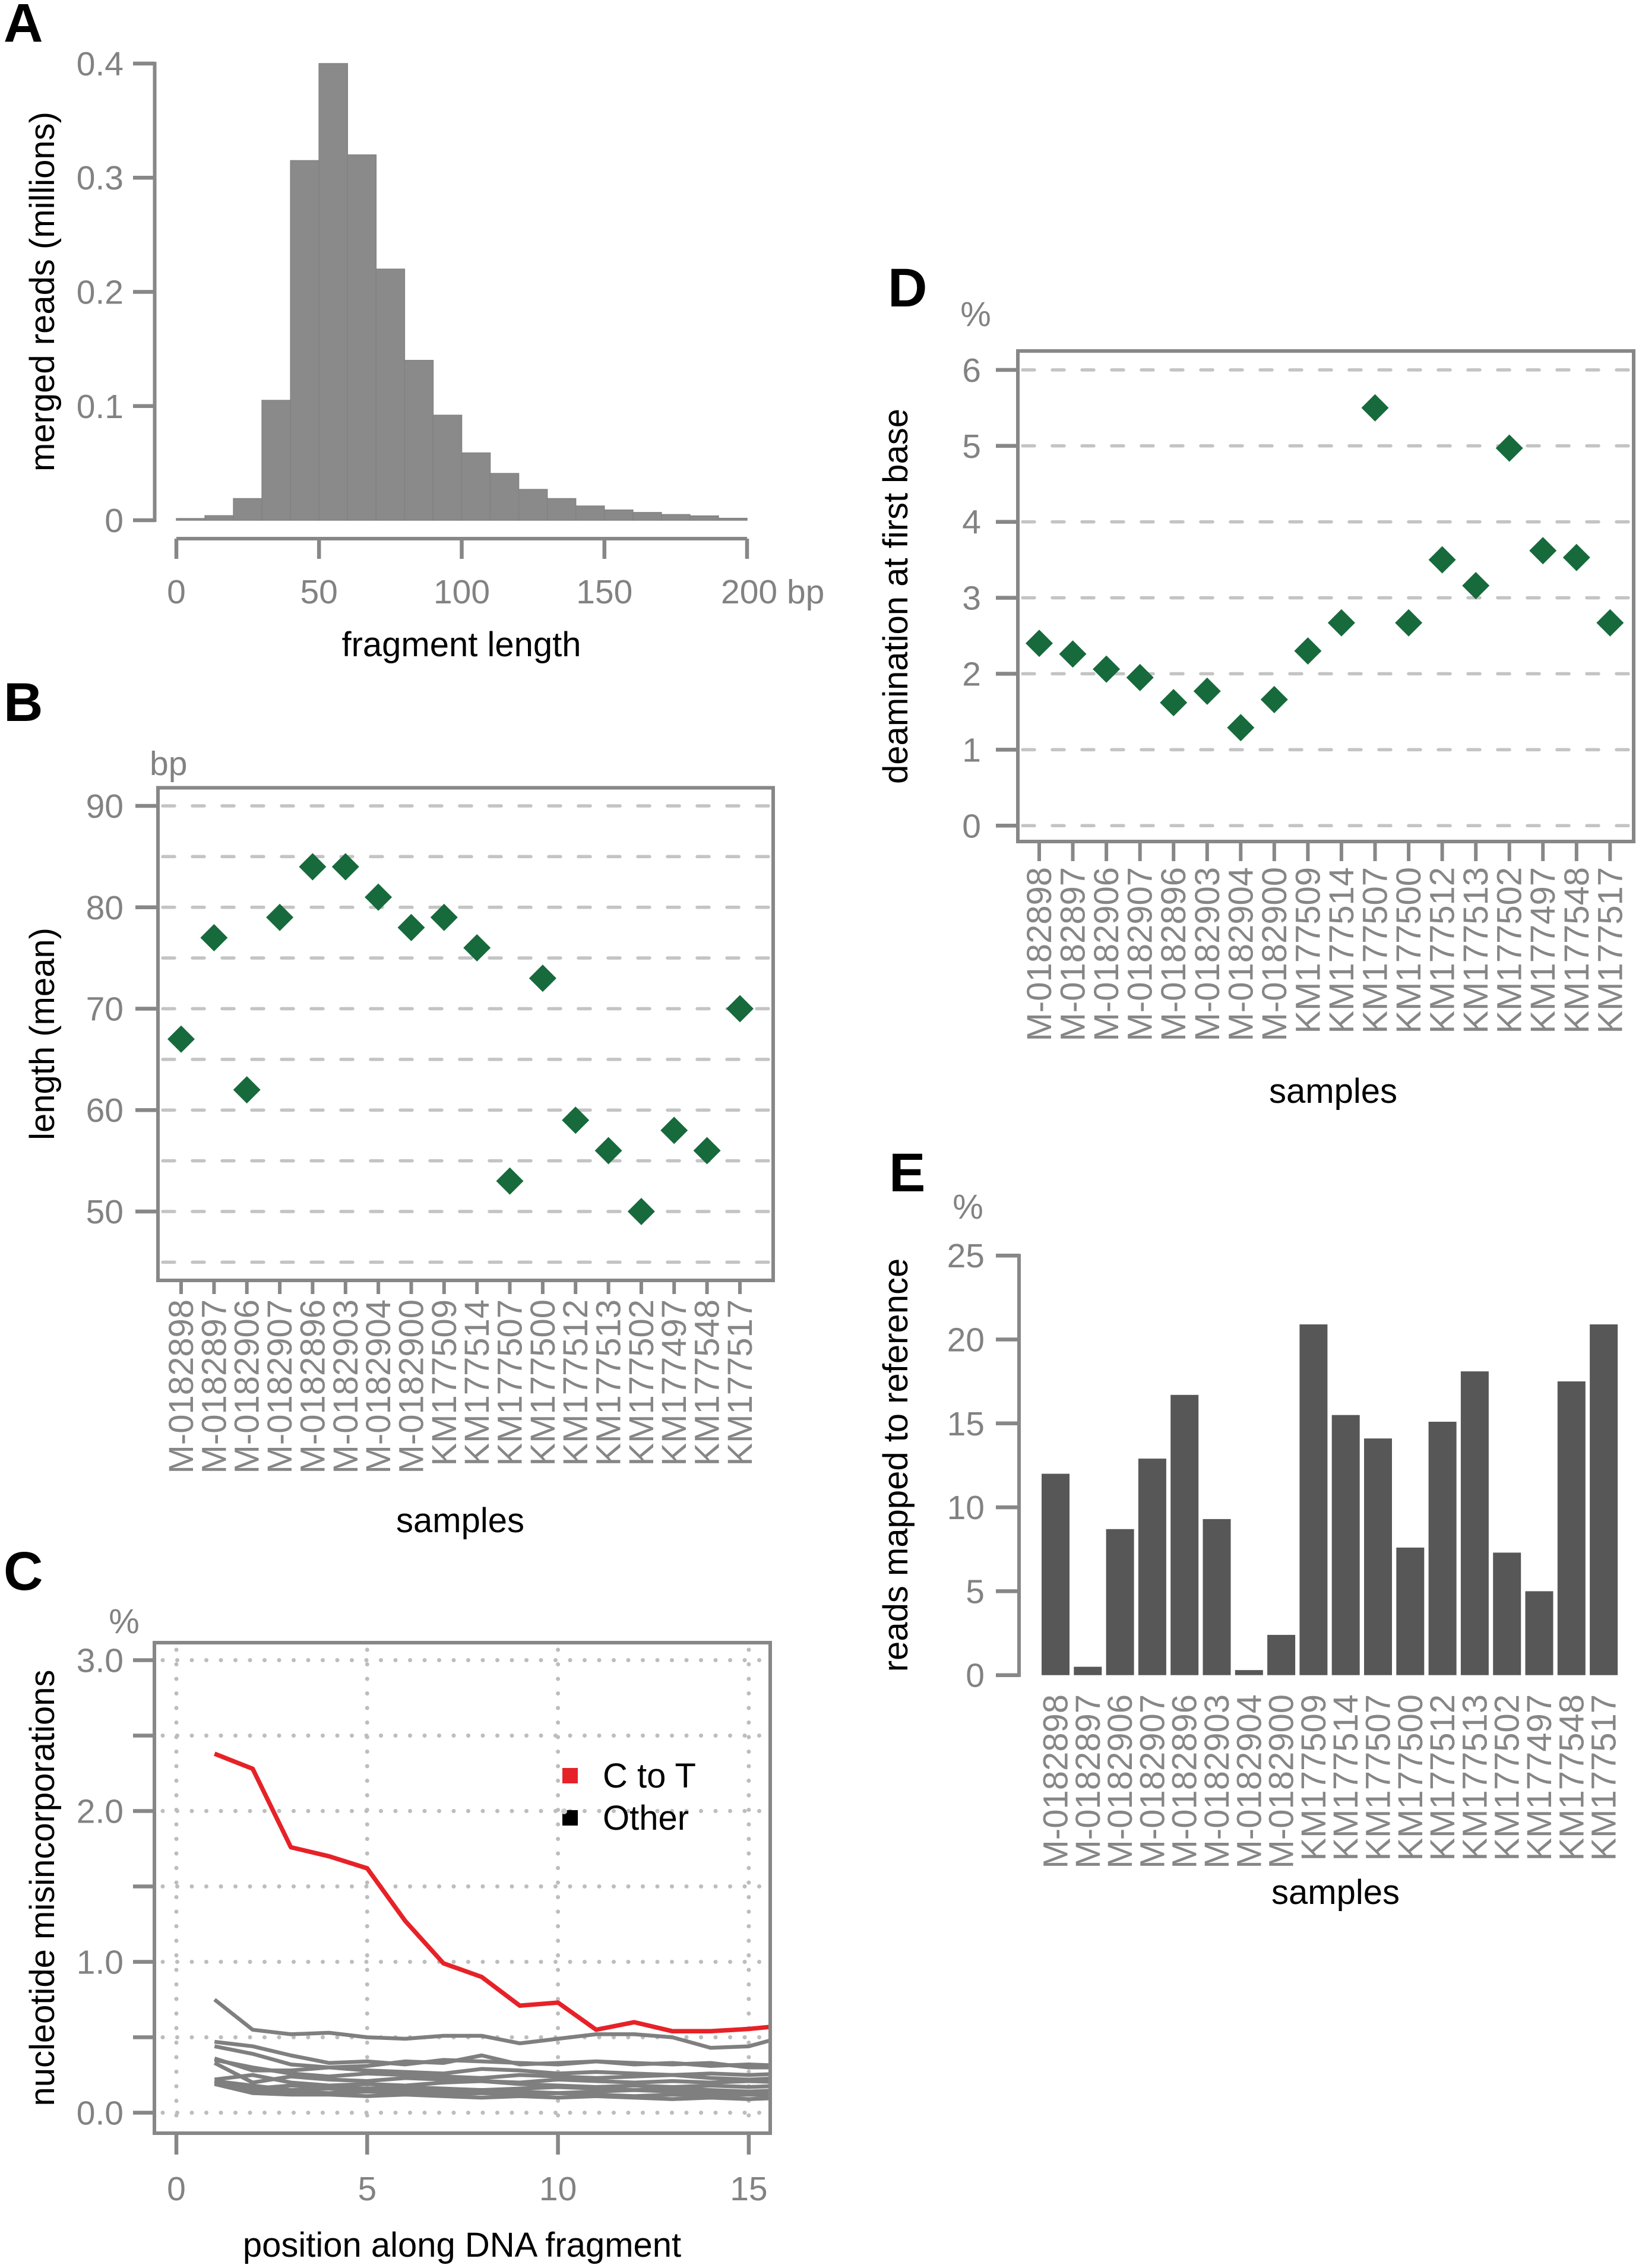 This screenshot has height=2268, width=1639. Describe the element at coordinates (971, 523) in the screenshot. I see `svg-text: 4` at that location.